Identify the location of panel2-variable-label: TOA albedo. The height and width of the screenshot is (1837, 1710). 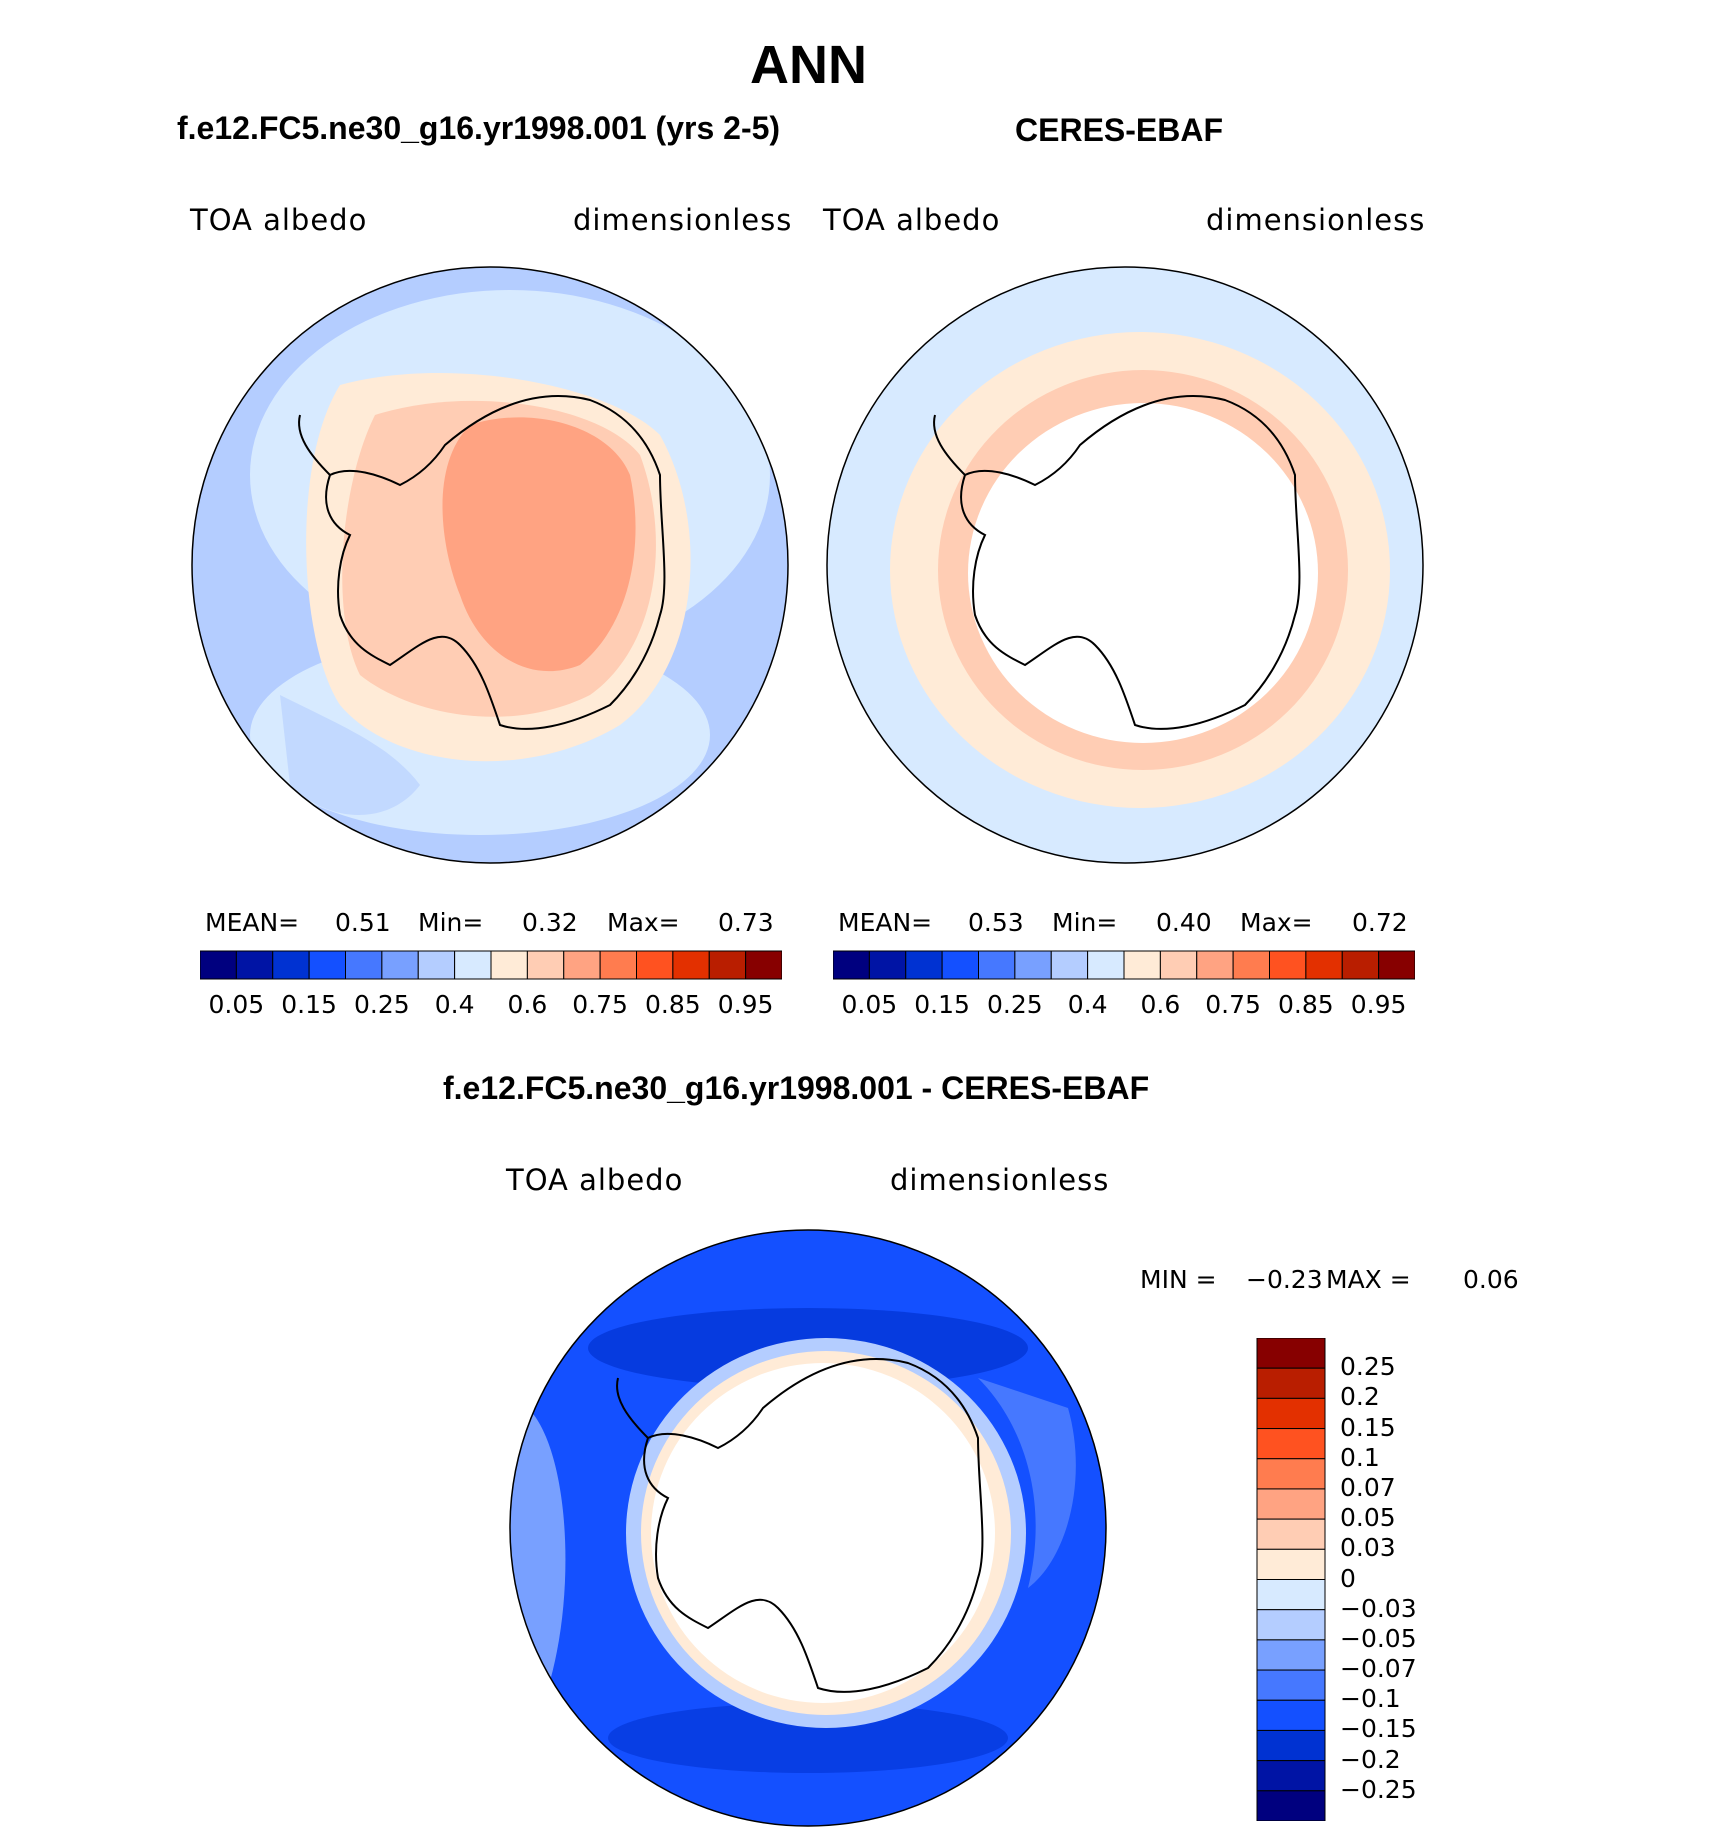
(912, 220).